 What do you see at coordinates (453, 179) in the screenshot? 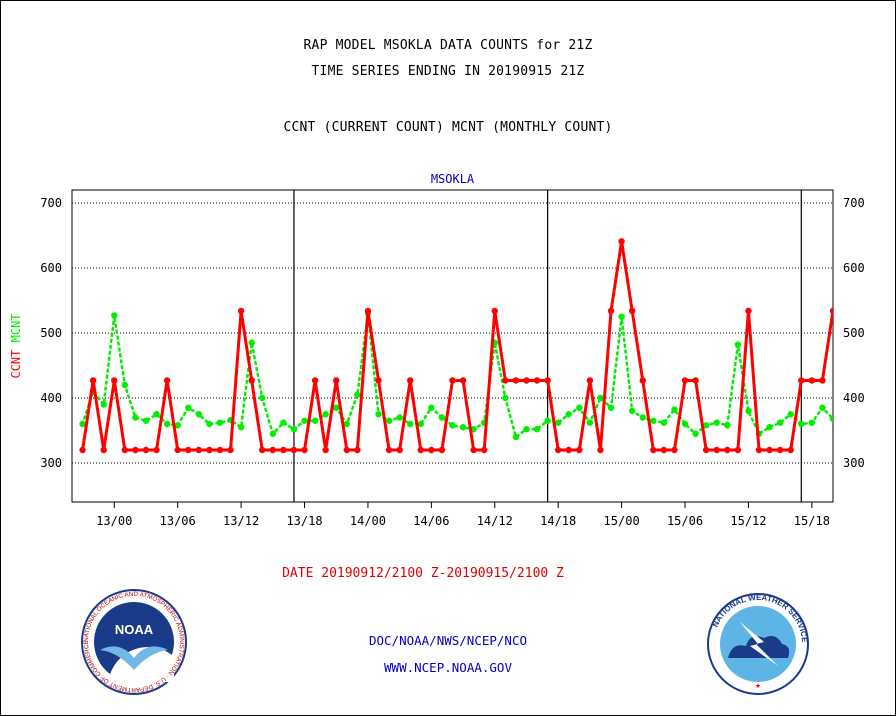
I see `station-label: MSOKLA` at bounding box center [453, 179].